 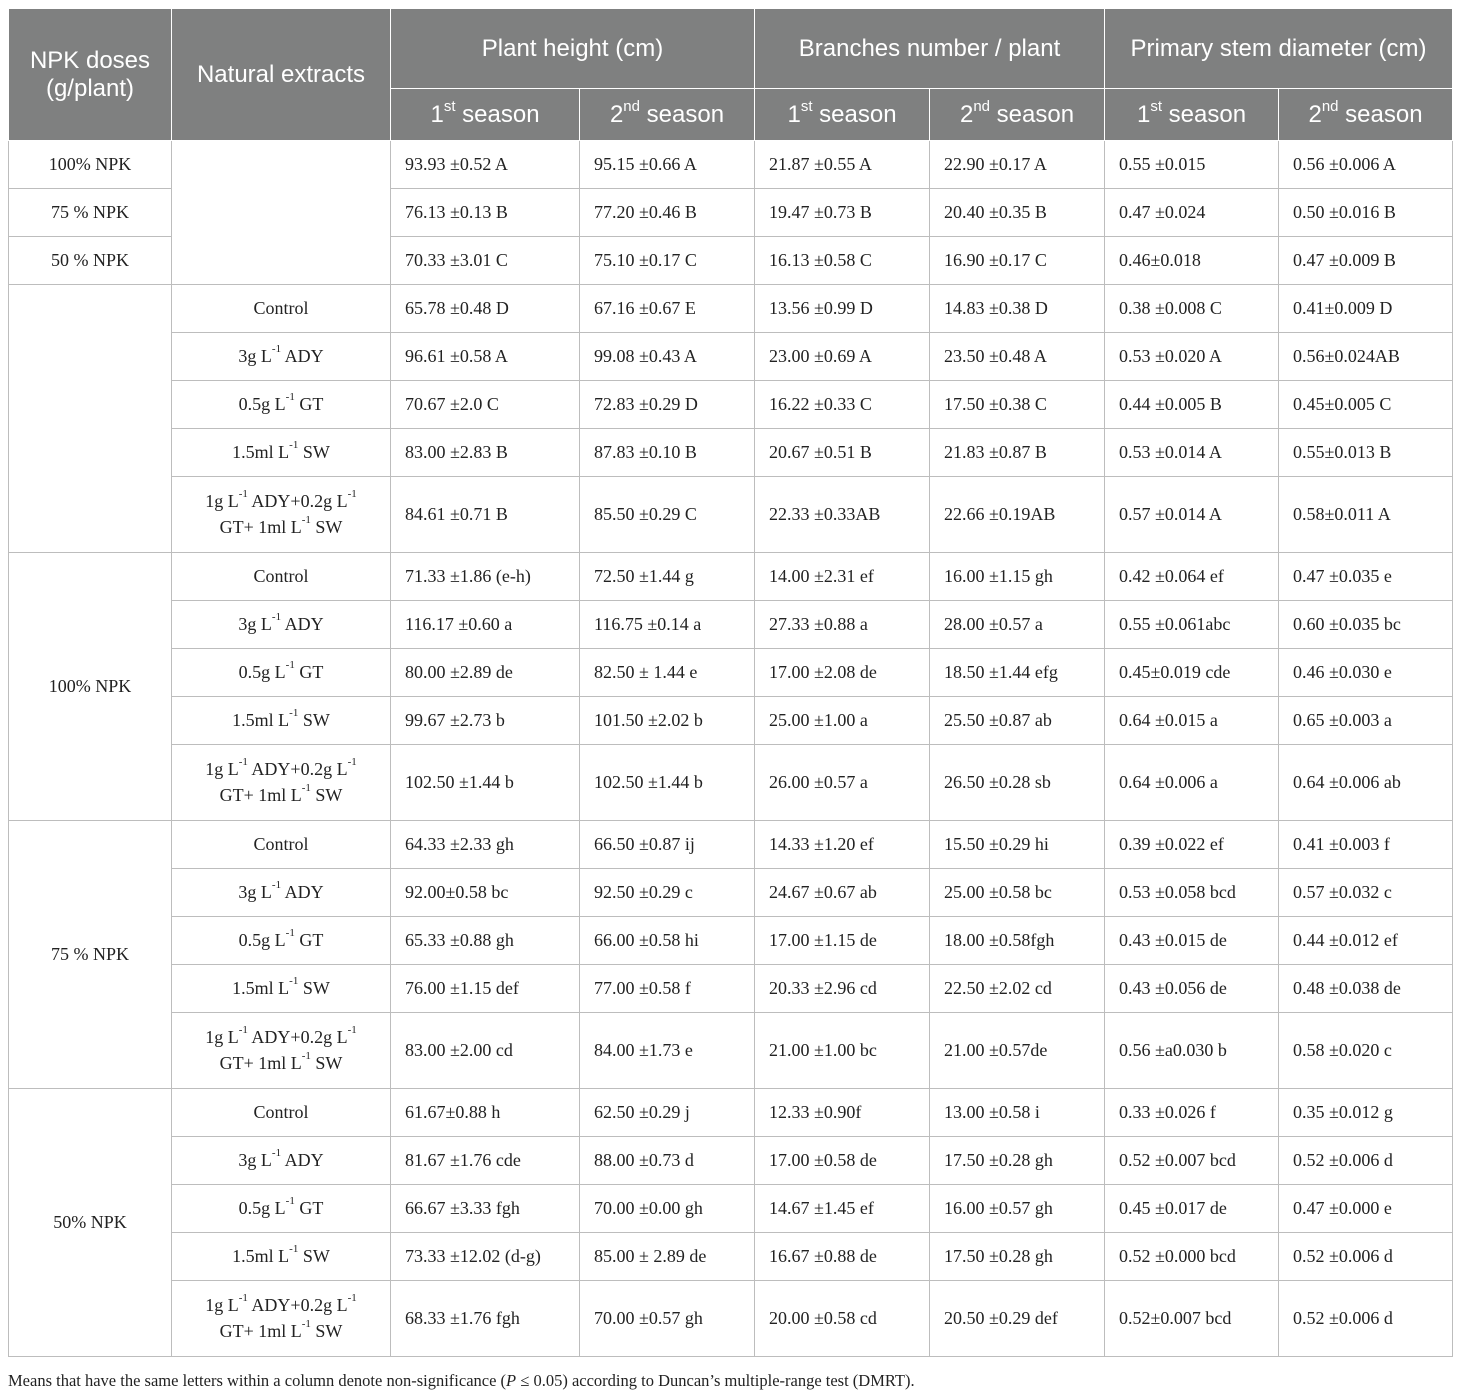 What do you see at coordinates (1017, 892) in the screenshot?
I see `value-cell: 25.00 ±0.58 bc` at bounding box center [1017, 892].